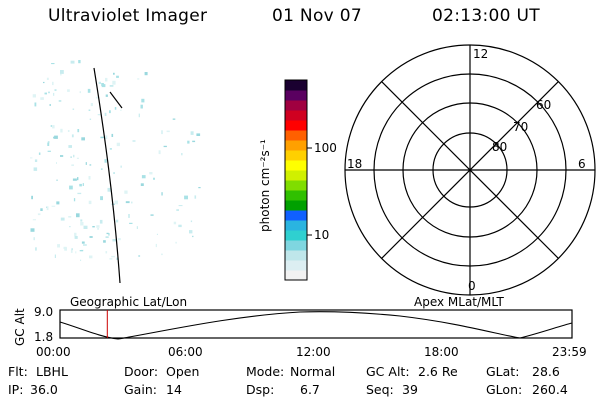  I want to click on lat-label-60: 60, so click(544, 105).